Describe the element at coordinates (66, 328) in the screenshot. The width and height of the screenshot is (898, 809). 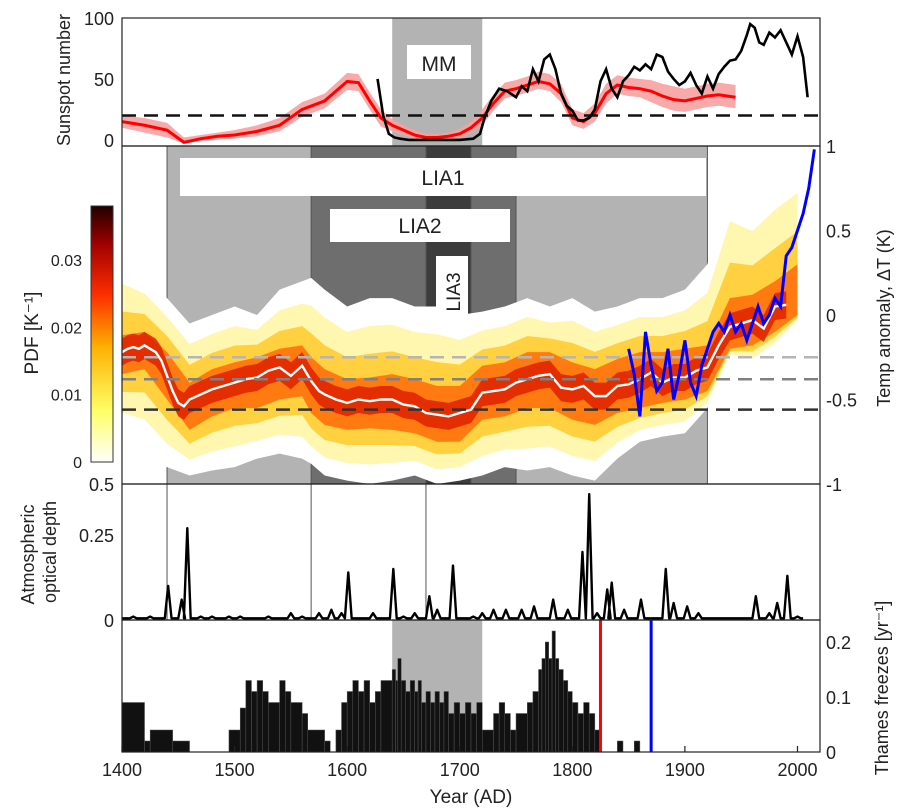
I see `colorbar-tick-label: 0.02` at that location.